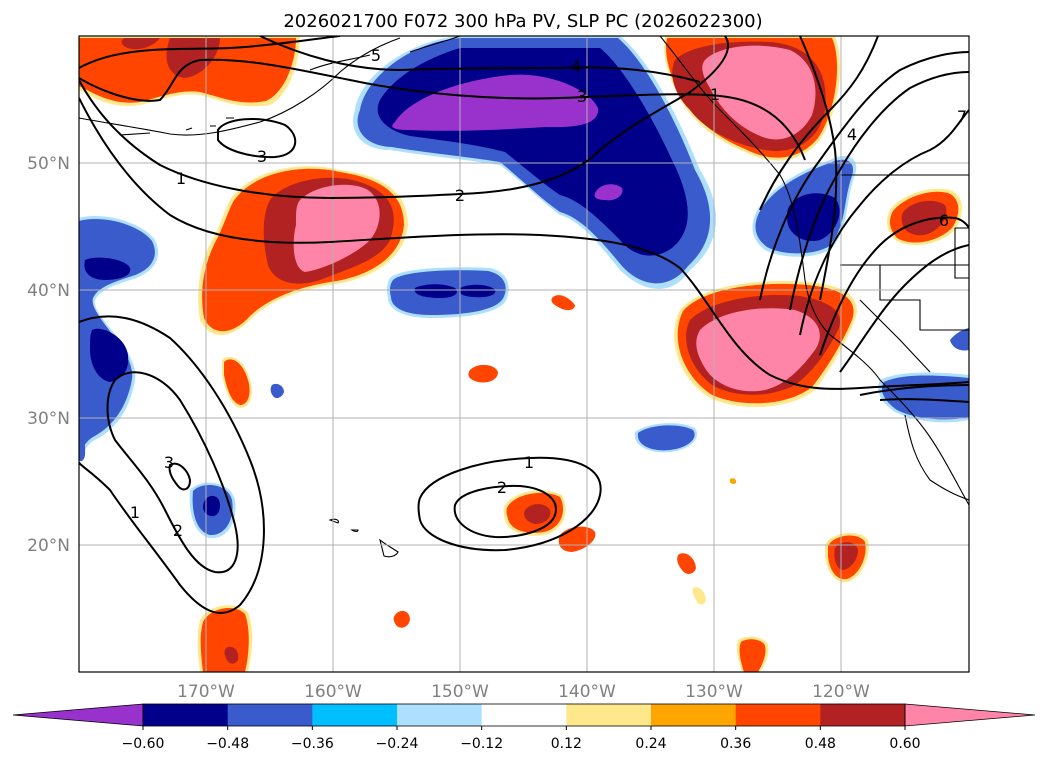 This screenshot has width=1047, height=765. I want to click on contour-label-3-west: 3, so click(169, 462).